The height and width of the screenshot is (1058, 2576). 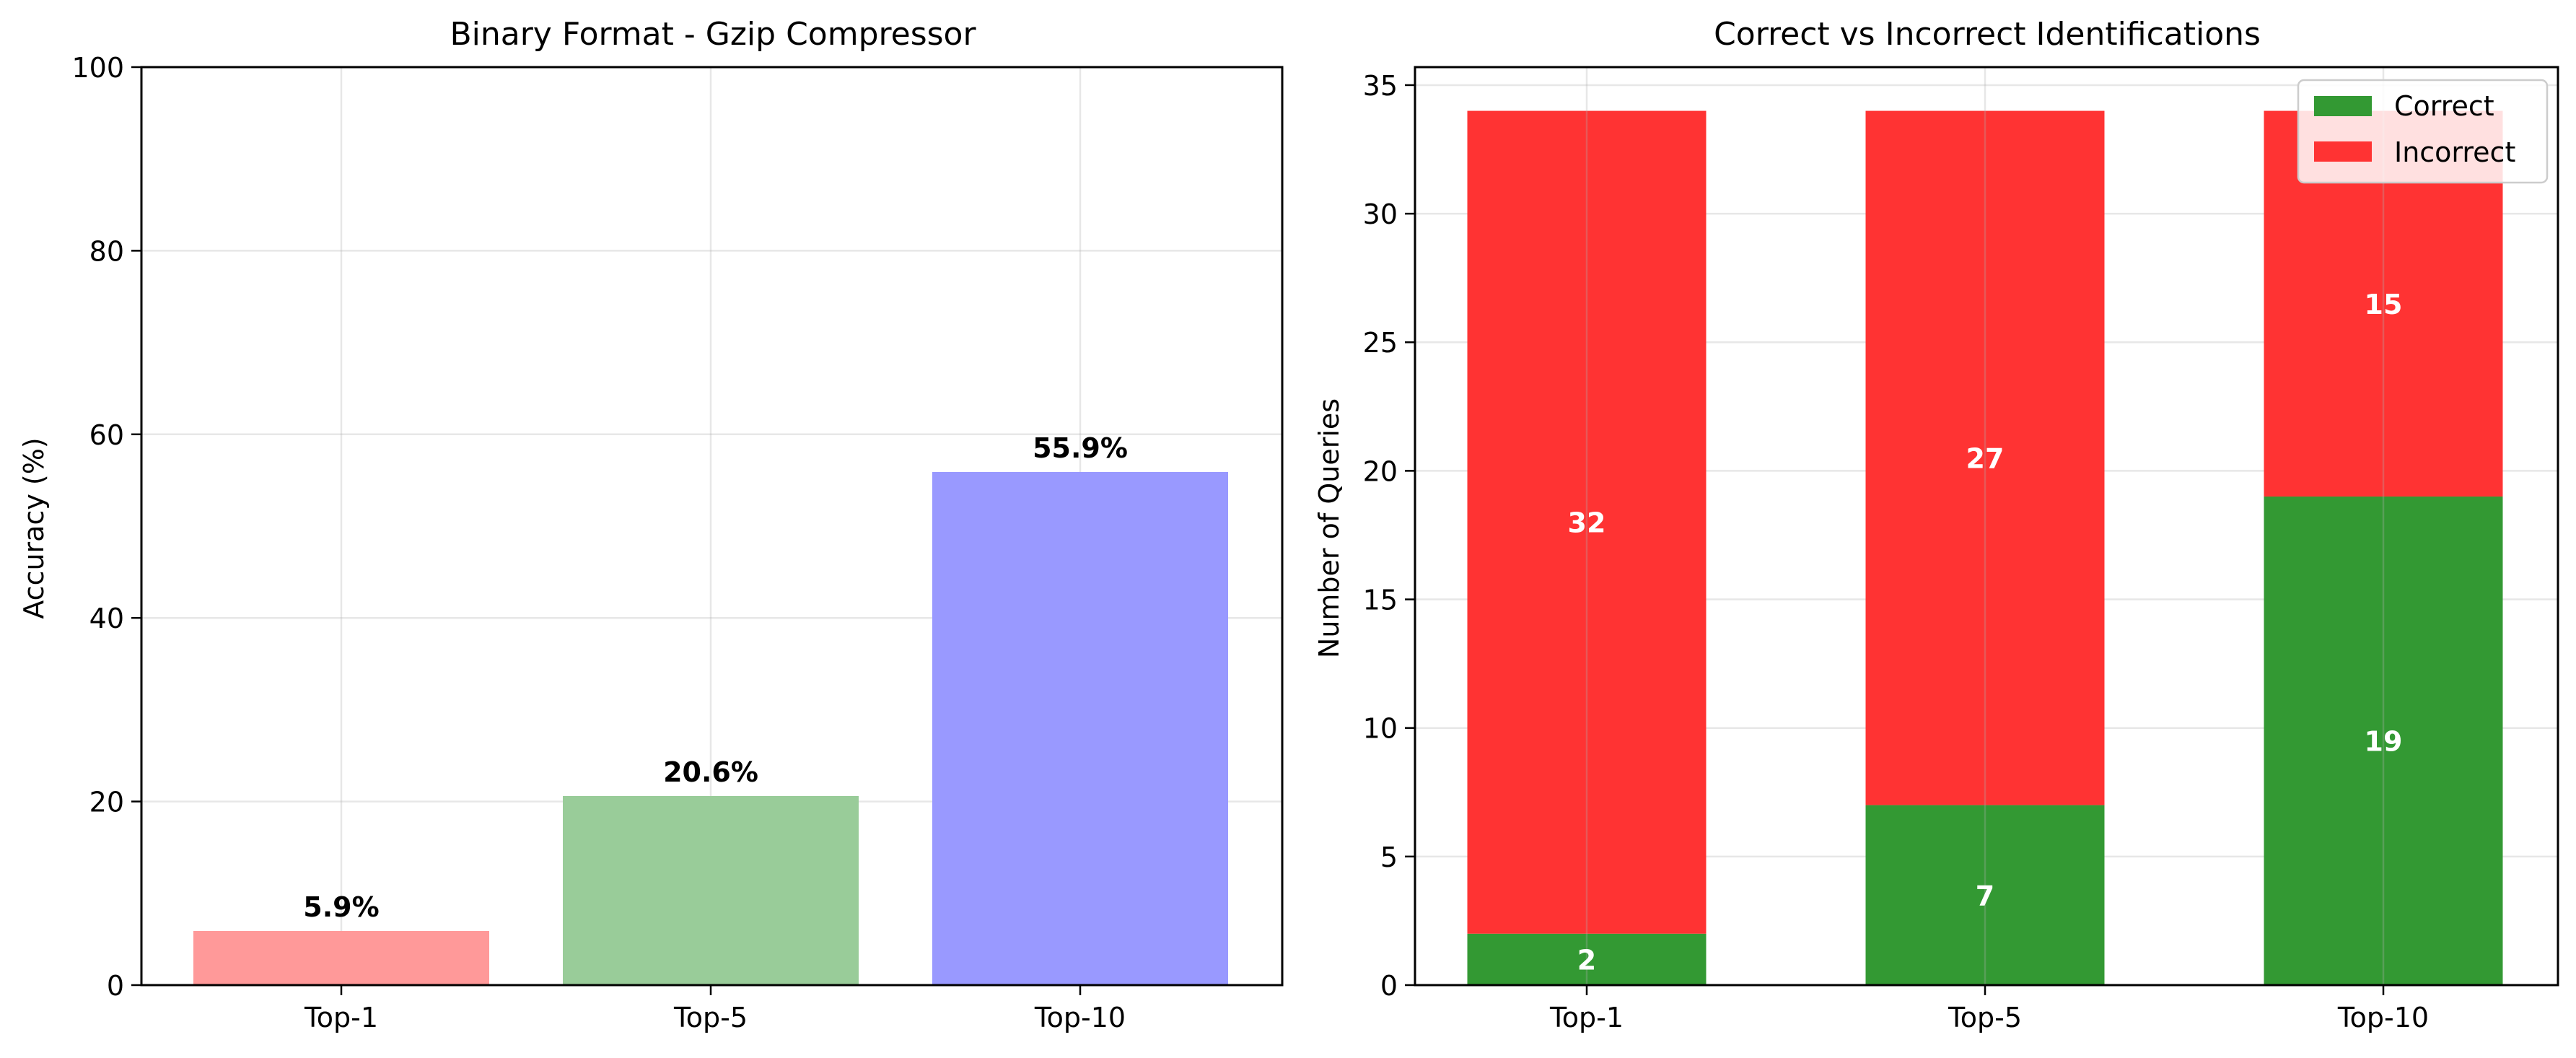 What do you see at coordinates (1080, 448) in the screenshot?
I see `data-label-top-10: 55.9%` at bounding box center [1080, 448].